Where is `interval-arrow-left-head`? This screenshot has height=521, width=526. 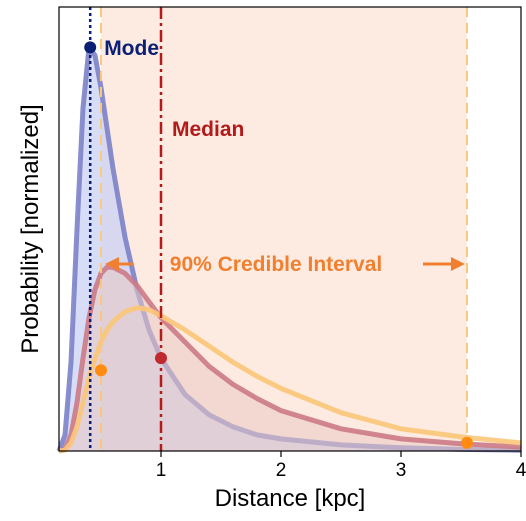 interval-arrow-left-head is located at coordinates (112, 264).